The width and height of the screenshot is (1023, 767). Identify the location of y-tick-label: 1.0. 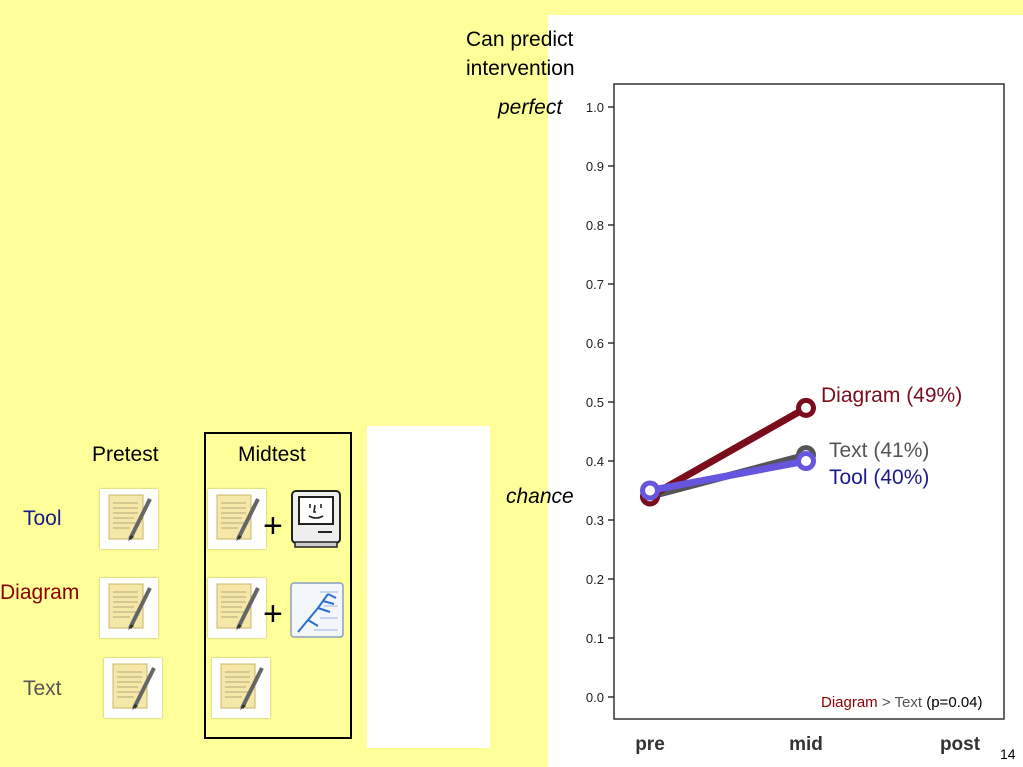
(595, 107).